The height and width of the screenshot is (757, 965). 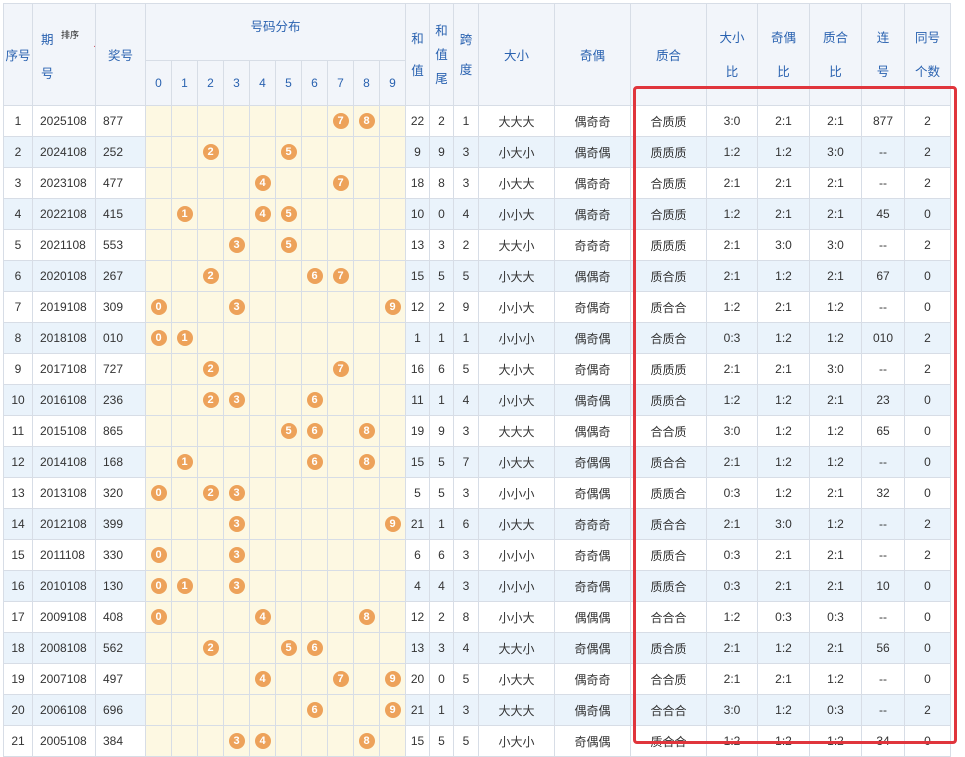 I want to click on consecutive-cell: 32, so click(x=883, y=493).